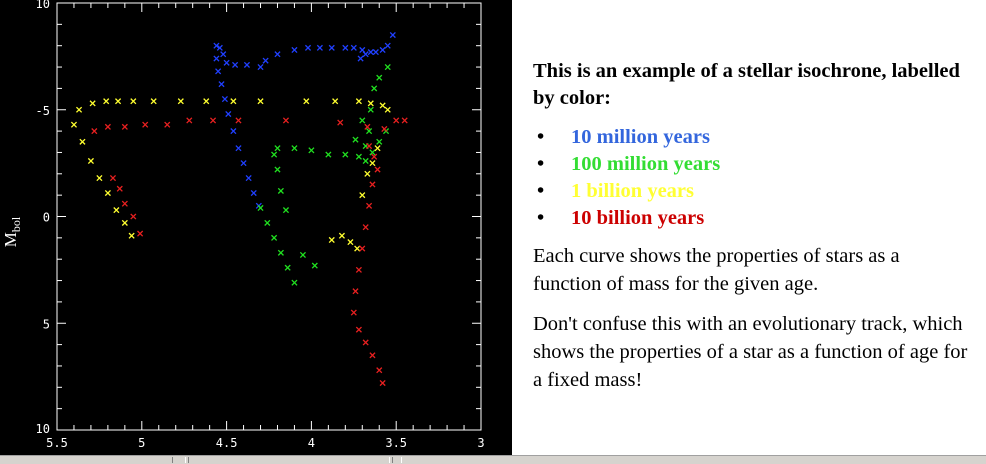  Describe the element at coordinates (753, 191) in the screenshot. I see `legend-item-1-billion: • 1 billion years` at that location.